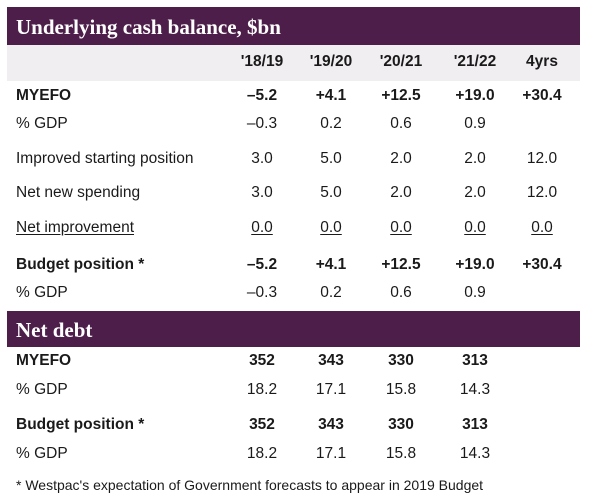 The width and height of the screenshot is (600, 501). I want to click on table-row: MYEFO 352 343 330 313, so click(293, 362).